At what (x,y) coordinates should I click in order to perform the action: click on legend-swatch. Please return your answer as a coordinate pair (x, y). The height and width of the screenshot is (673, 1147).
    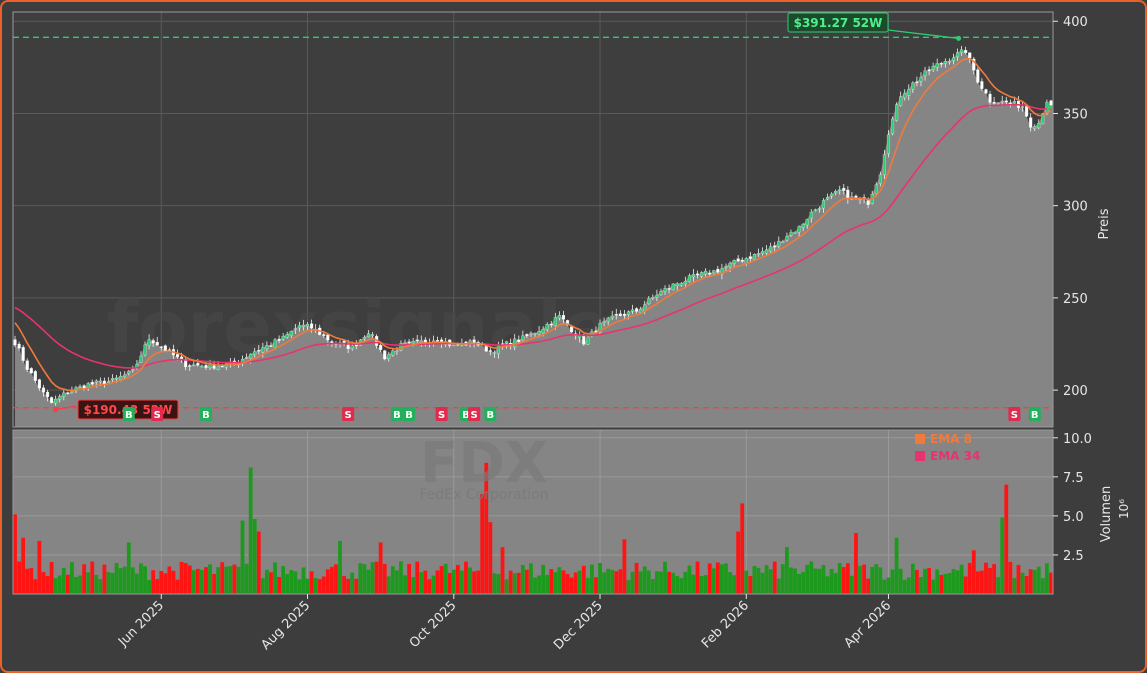
    Looking at the image, I should click on (920, 456).